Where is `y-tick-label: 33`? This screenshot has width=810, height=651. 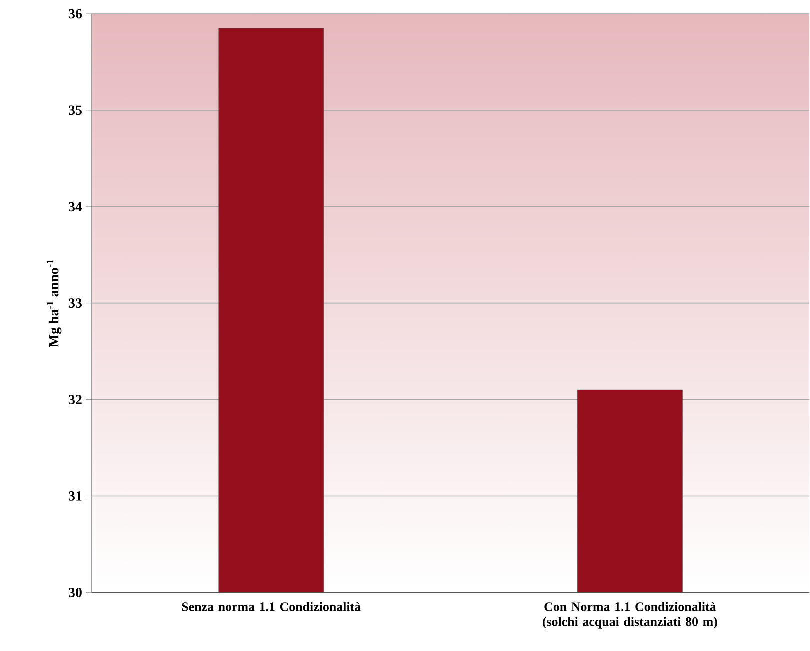 y-tick-label: 33 is located at coordinates (75, 303).